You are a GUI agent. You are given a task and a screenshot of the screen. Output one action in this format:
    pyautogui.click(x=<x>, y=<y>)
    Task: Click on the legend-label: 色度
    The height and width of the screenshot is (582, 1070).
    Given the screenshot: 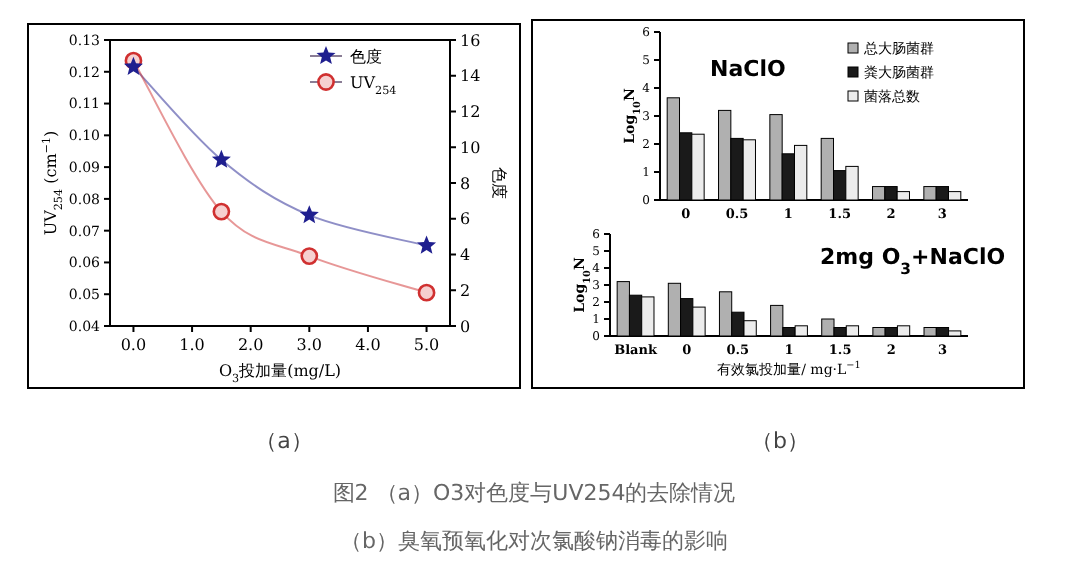 What is the action you would take?
    pyautogui.click(x=366, y=56)
    